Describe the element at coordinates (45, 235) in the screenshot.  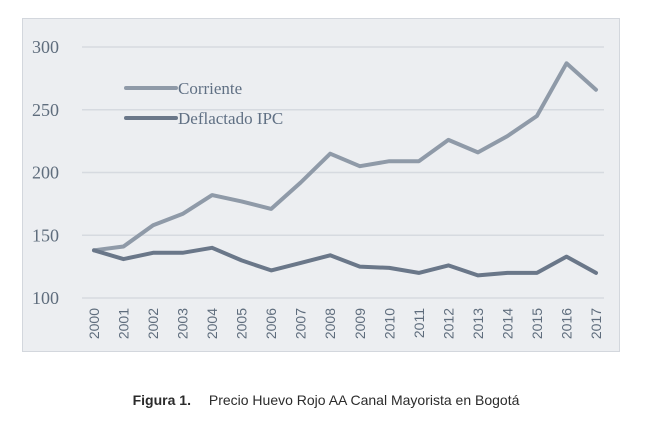
I see `y-tick-label: 150` at that location.